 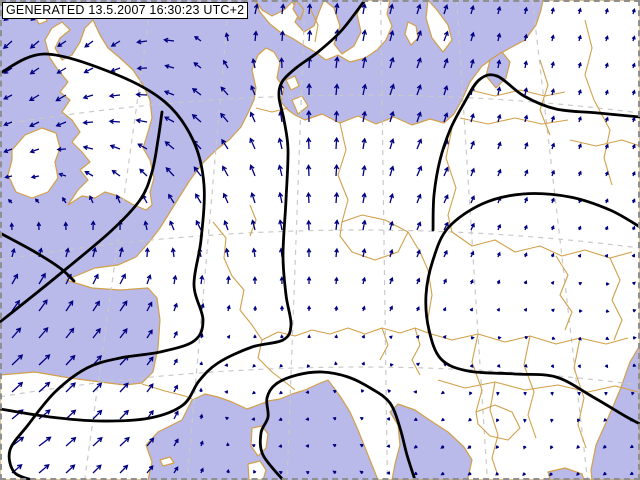 I want to click on sardinia-island, so click(x=257, y=470).